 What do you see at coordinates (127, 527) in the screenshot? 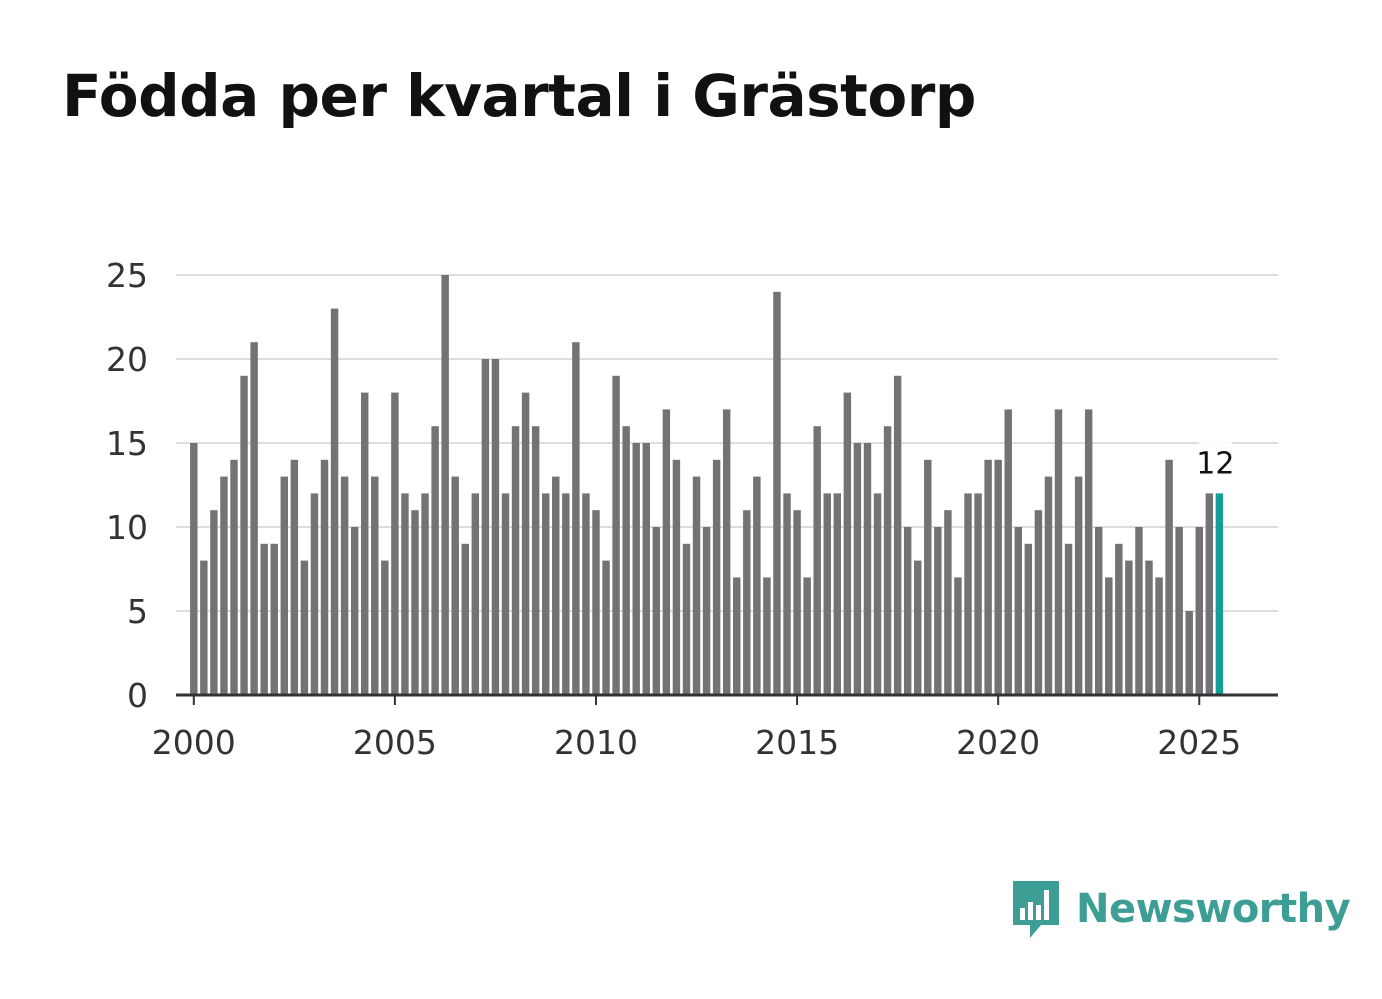
I see `y-tick-label: 10` at bounding box center [127, 527].